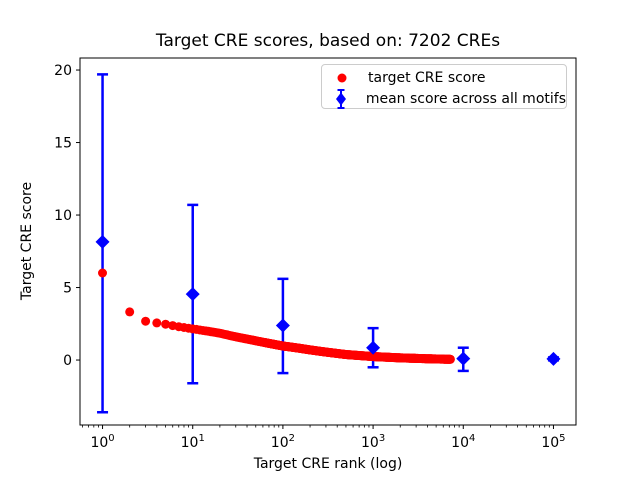 This screenshot has height=480, width=640. I want to click on legend-entry-target-cre-score: target CRE score, so click(444, 77).